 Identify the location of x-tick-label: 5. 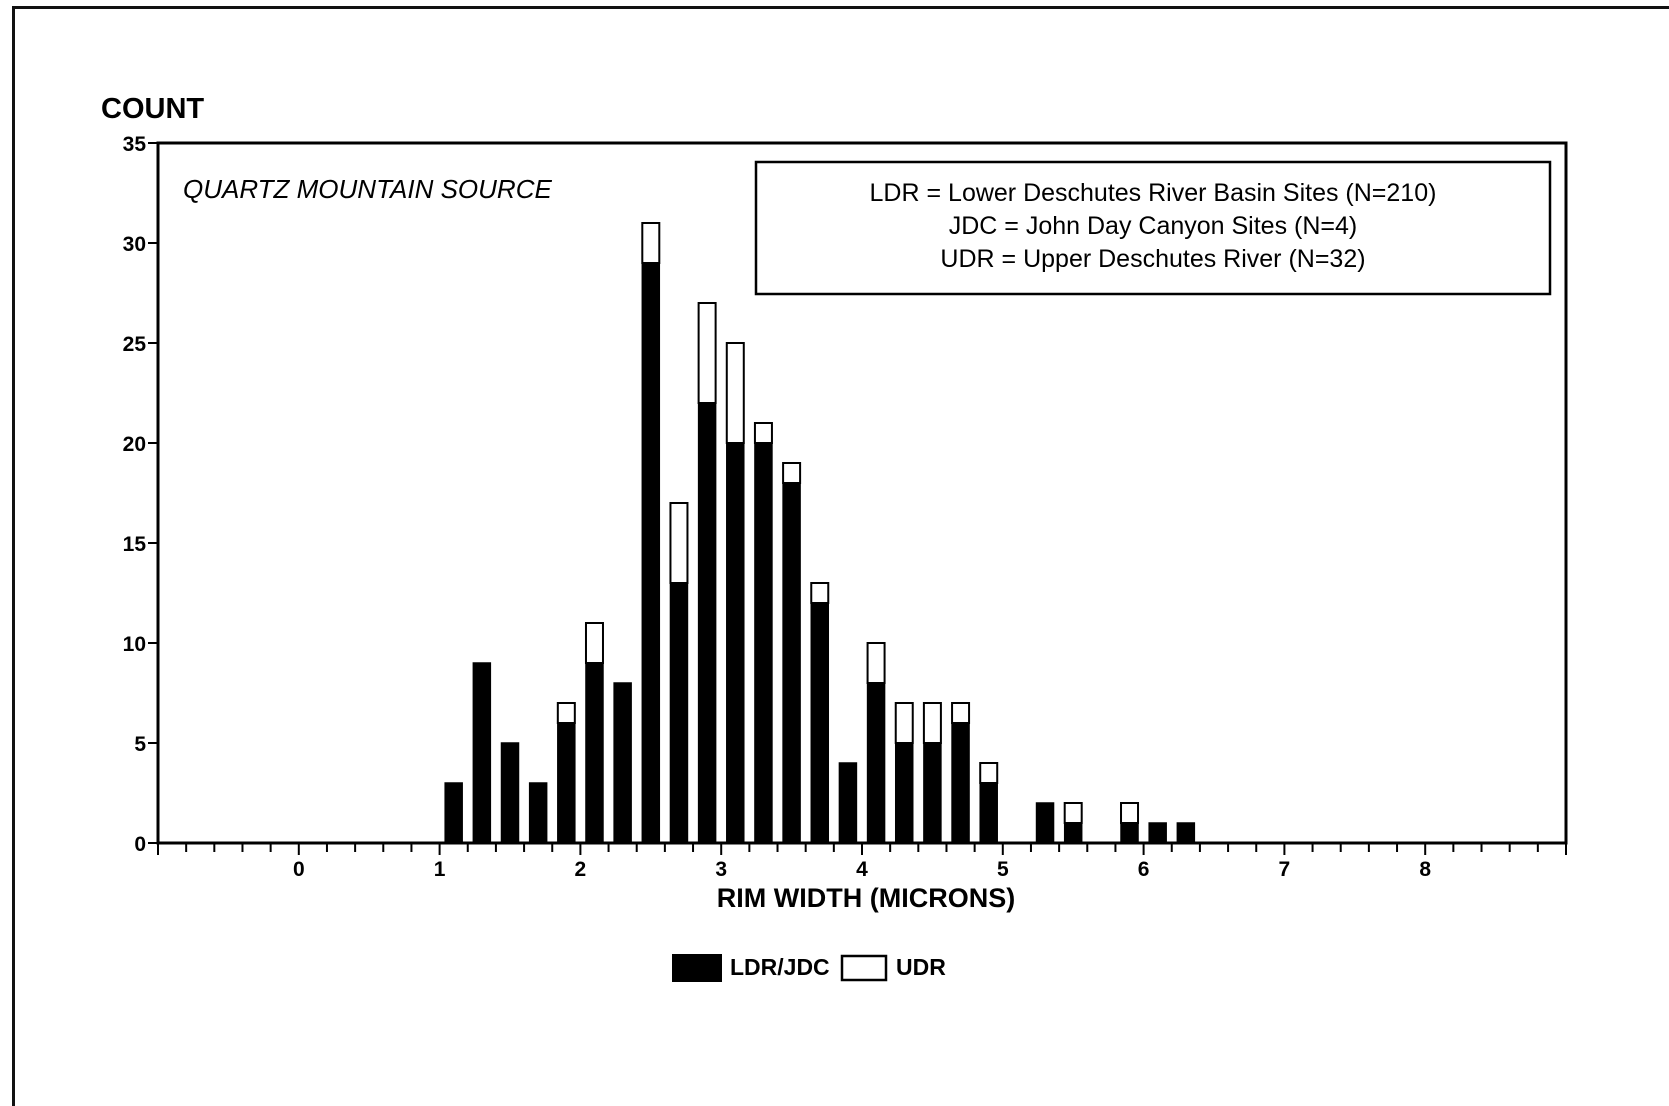
(1003, 869).